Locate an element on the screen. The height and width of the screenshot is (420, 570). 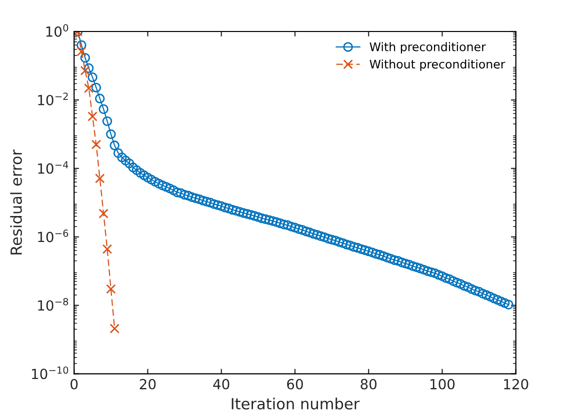
y-tick-label: 10$^{0}$ is located at coordinates (57, 30).